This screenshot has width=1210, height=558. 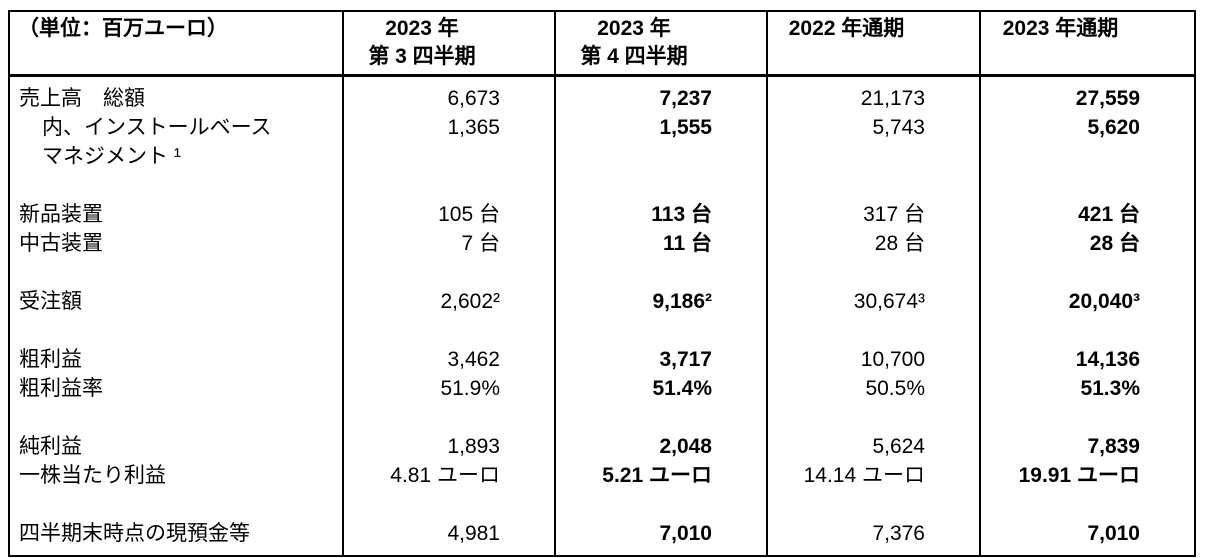 I want to click on table-row: マネジメント ¹, so click(x=602, y=156).